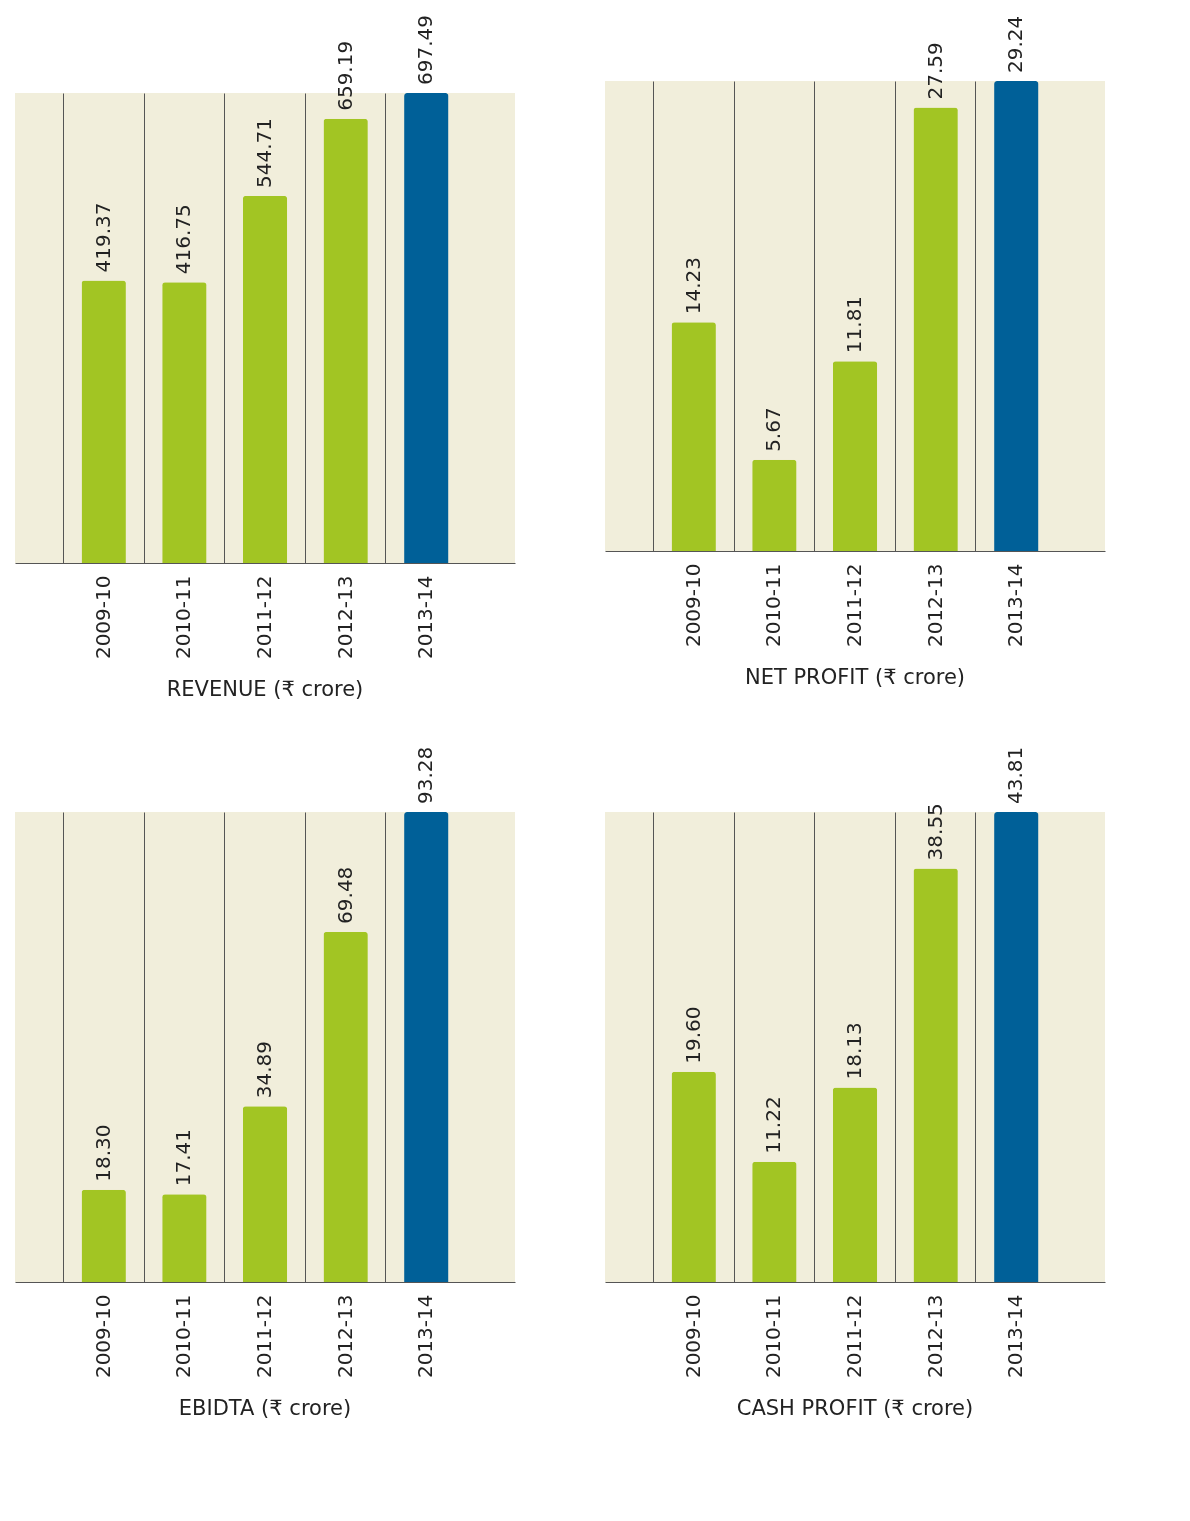  What do you see at coordinates (854, 1051) in the screenshot?
I see `data-label: 18.13` at bounding box center [854, 1051].